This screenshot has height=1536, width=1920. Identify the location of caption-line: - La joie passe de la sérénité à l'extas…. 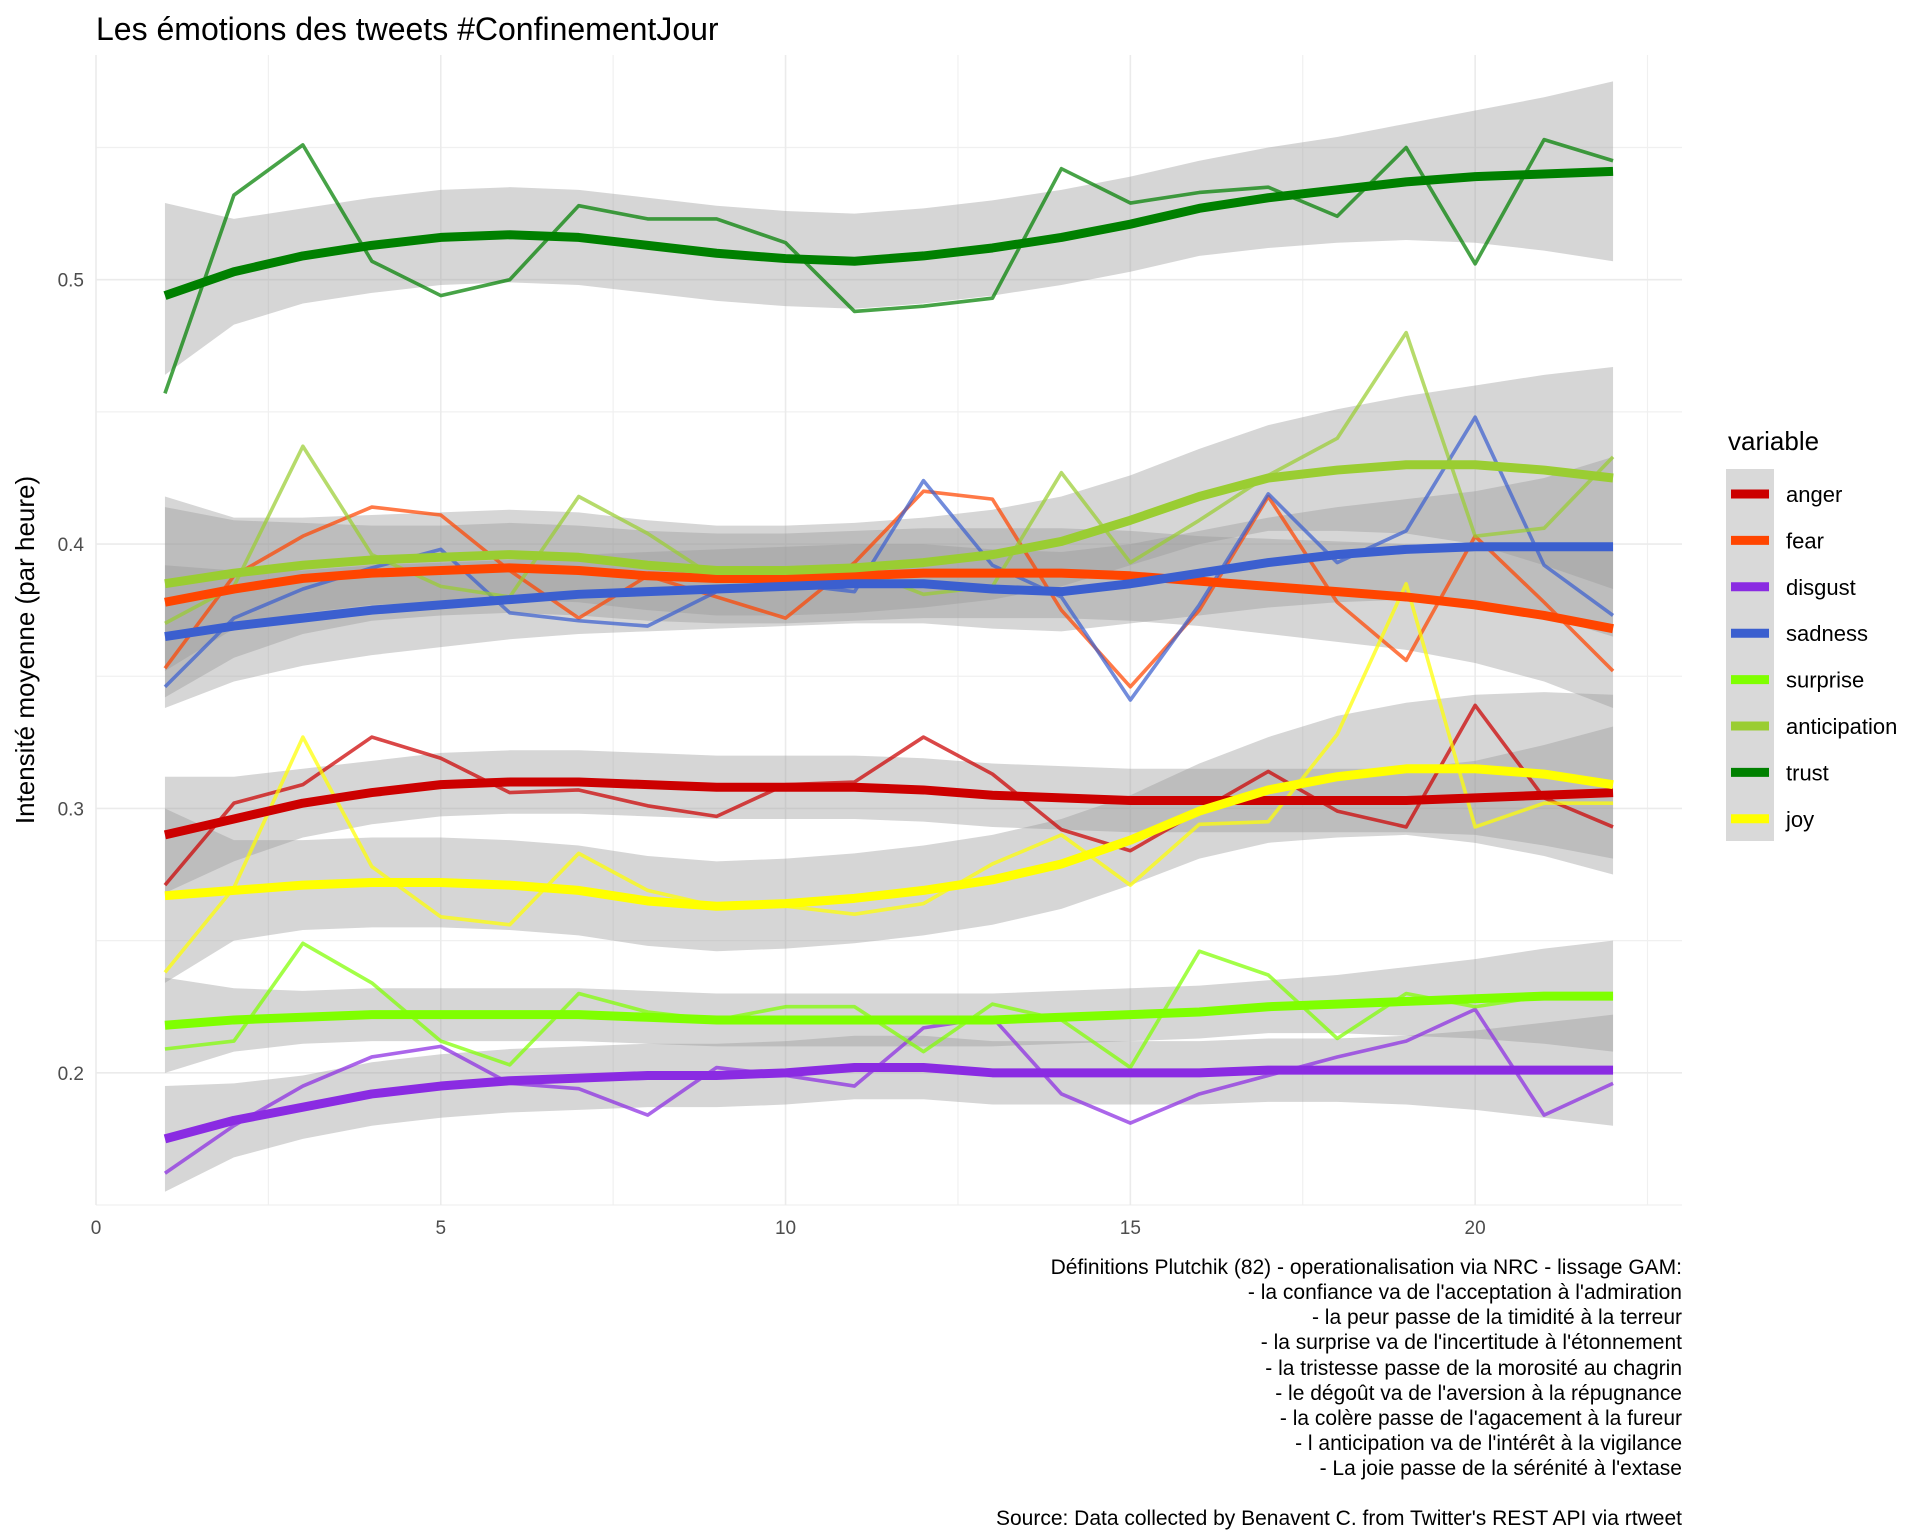
(1501, 1468).